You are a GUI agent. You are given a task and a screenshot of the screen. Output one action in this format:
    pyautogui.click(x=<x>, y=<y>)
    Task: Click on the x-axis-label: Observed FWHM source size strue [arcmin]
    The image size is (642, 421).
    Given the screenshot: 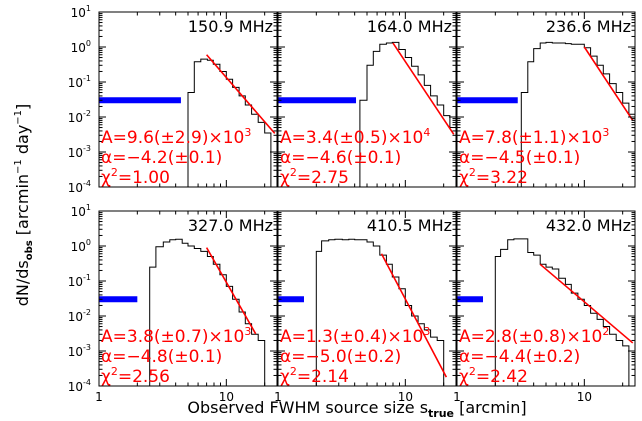 What is the action you would take?
    pyautogui.click(x=356, y=409)
    